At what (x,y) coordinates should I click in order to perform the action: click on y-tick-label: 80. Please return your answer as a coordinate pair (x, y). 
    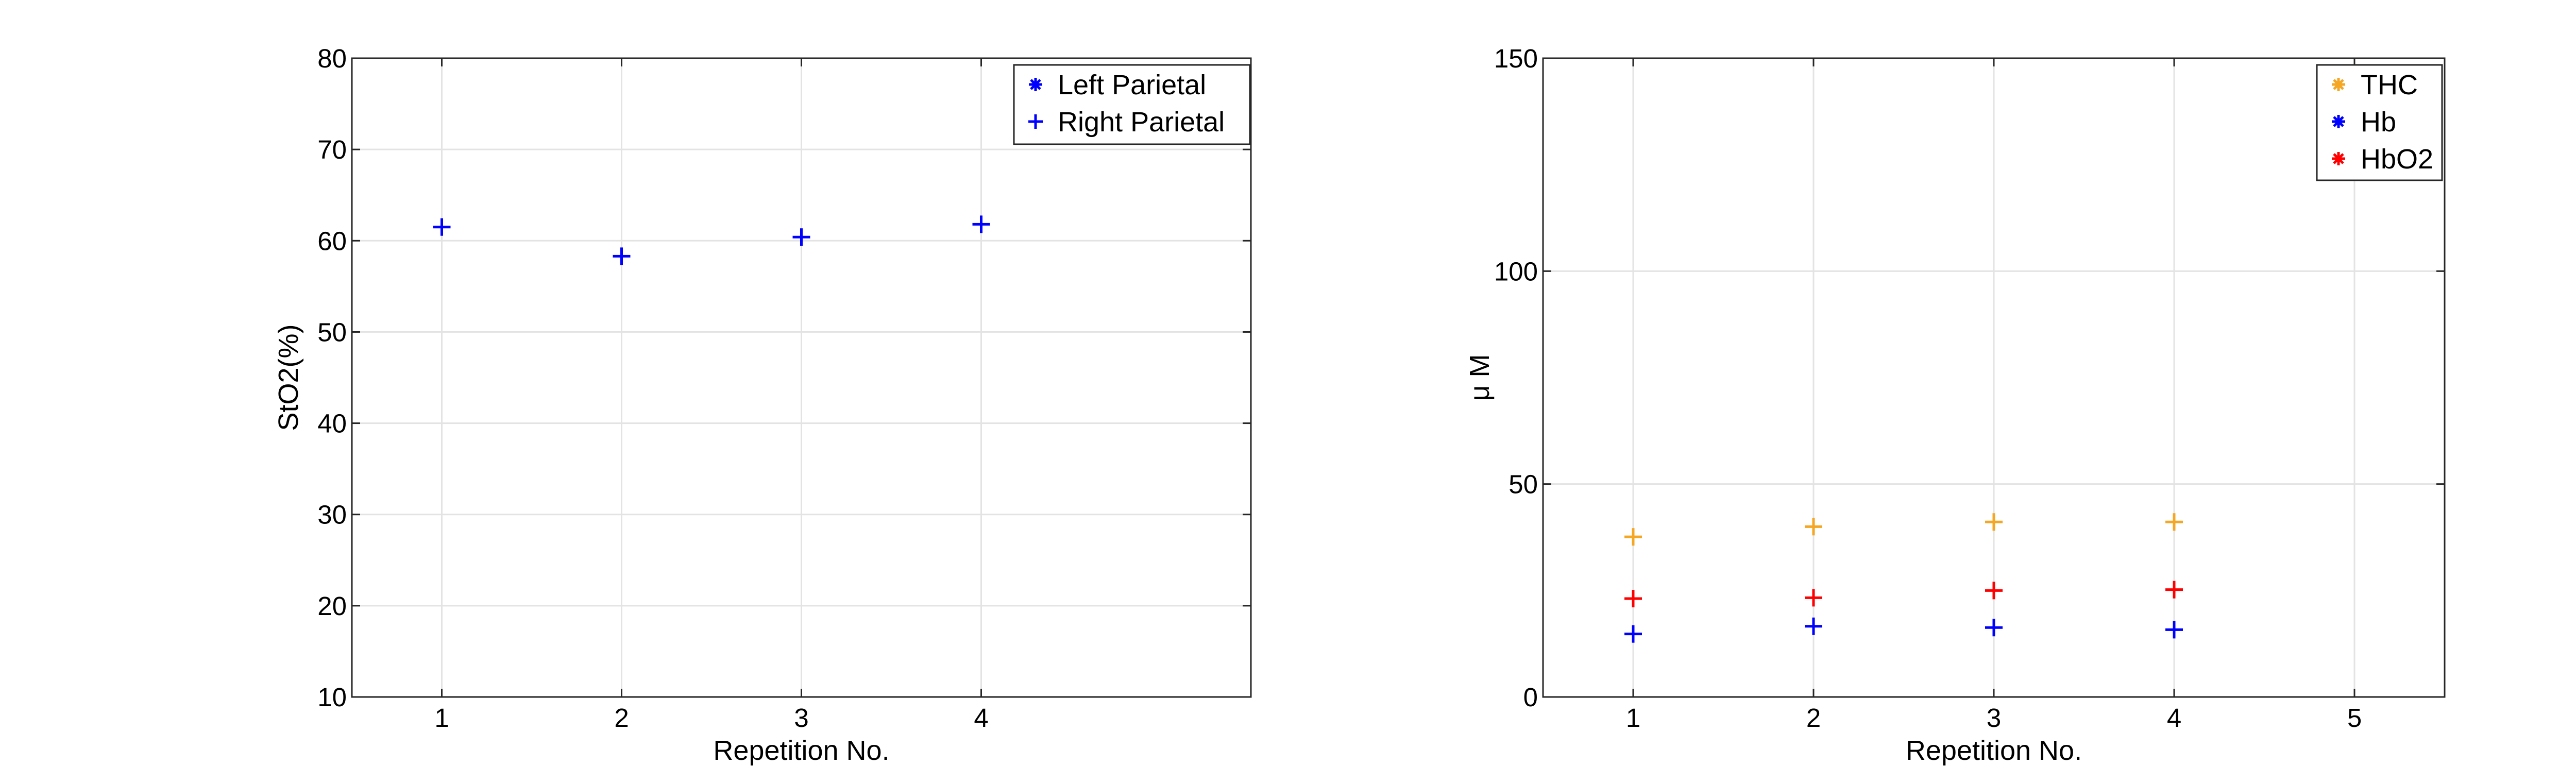
    Looking at the image, I should click on (332, 58).